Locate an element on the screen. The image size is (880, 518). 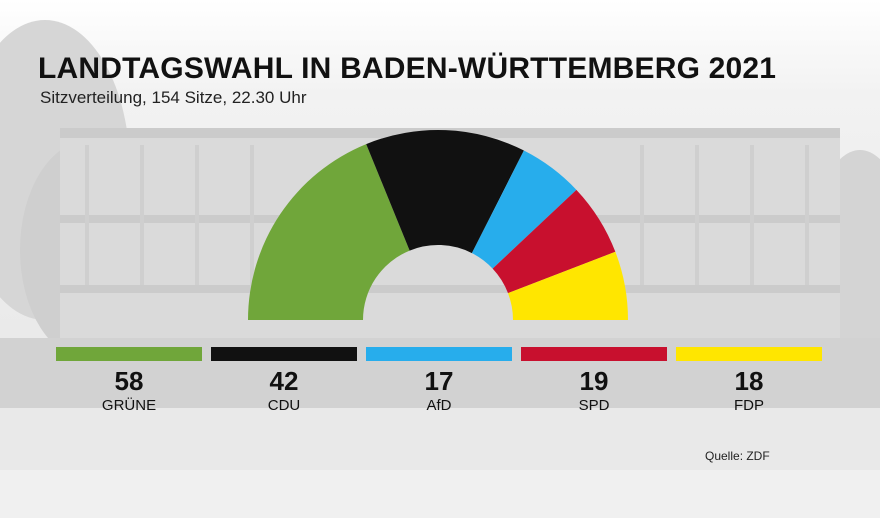
legend-bar-gruene is located at coordinates (129, 354).